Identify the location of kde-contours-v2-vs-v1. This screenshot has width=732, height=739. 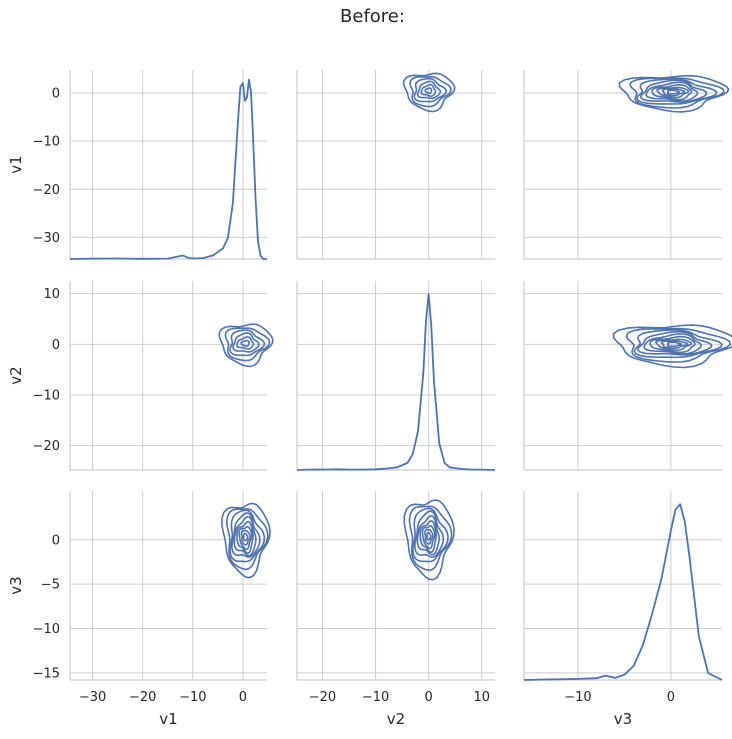
(246, 345).